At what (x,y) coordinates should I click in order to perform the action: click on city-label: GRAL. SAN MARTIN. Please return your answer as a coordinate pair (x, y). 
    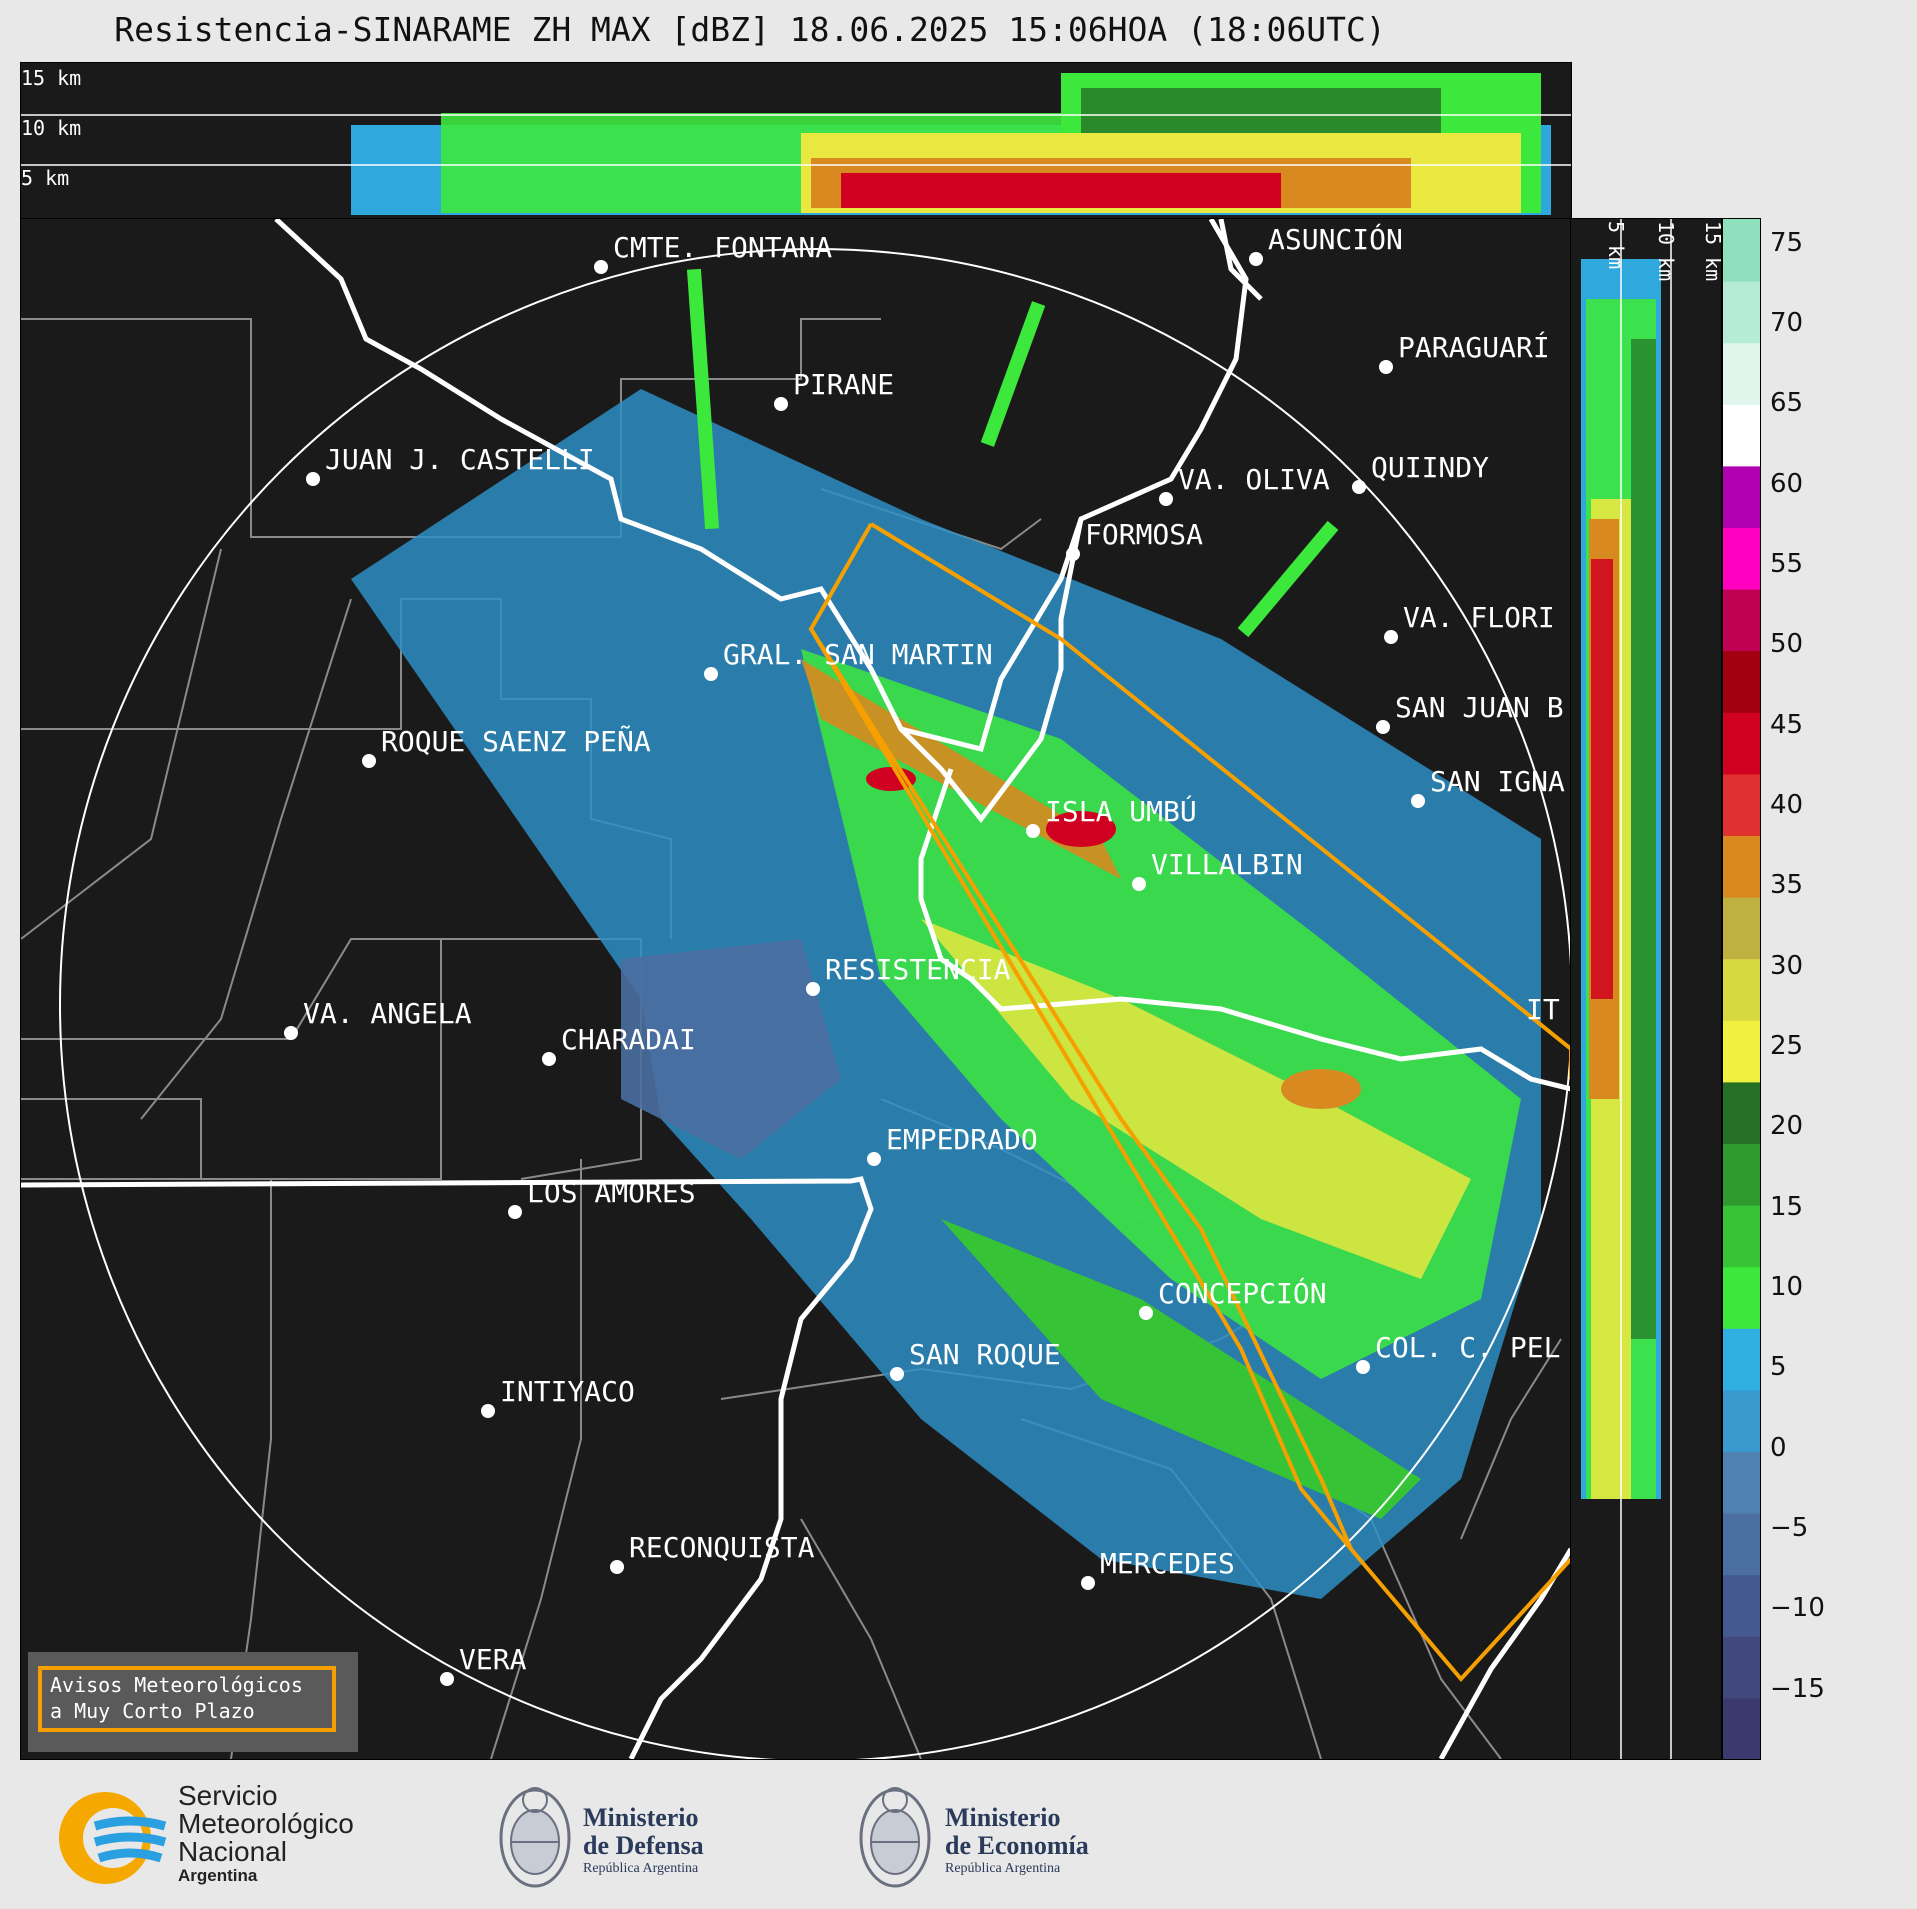
    Looking at the image, I should click on (858, 654).